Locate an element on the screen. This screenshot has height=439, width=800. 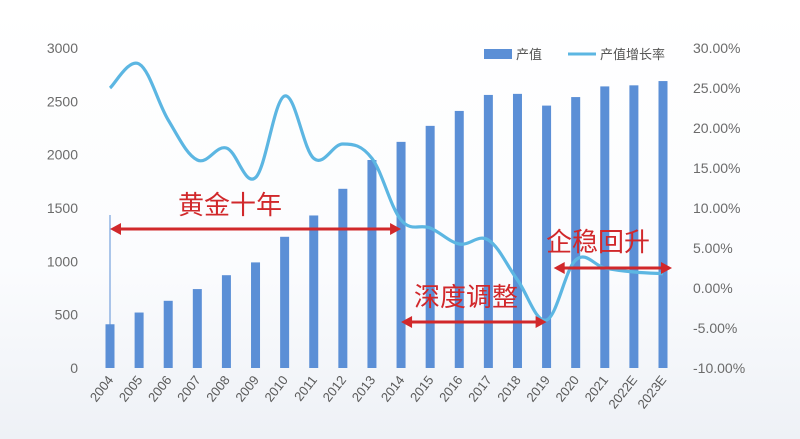
right-tick-label: 30.00% is located at coordinates (716, 48).